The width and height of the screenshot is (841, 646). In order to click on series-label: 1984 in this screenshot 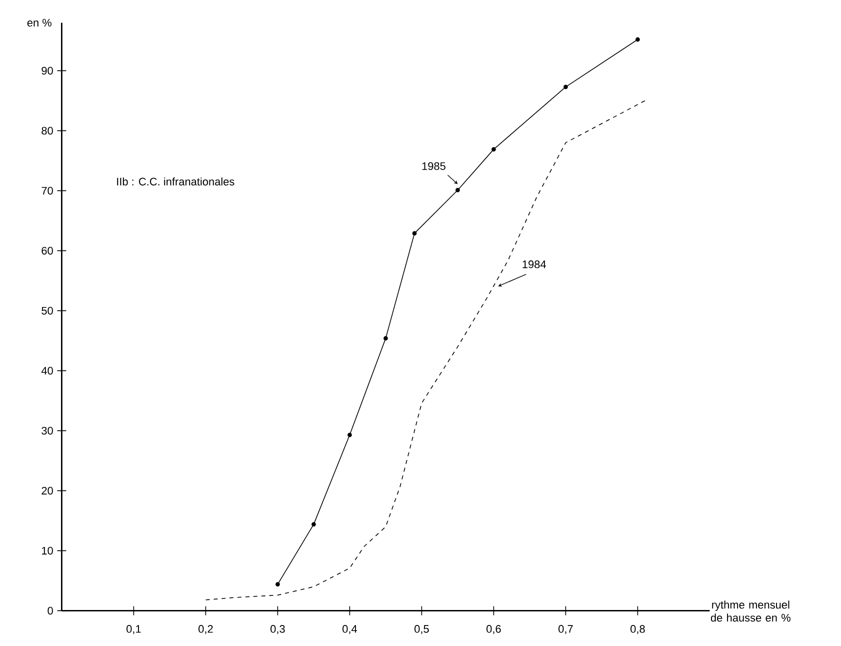, I will do `click(534, 264)`.